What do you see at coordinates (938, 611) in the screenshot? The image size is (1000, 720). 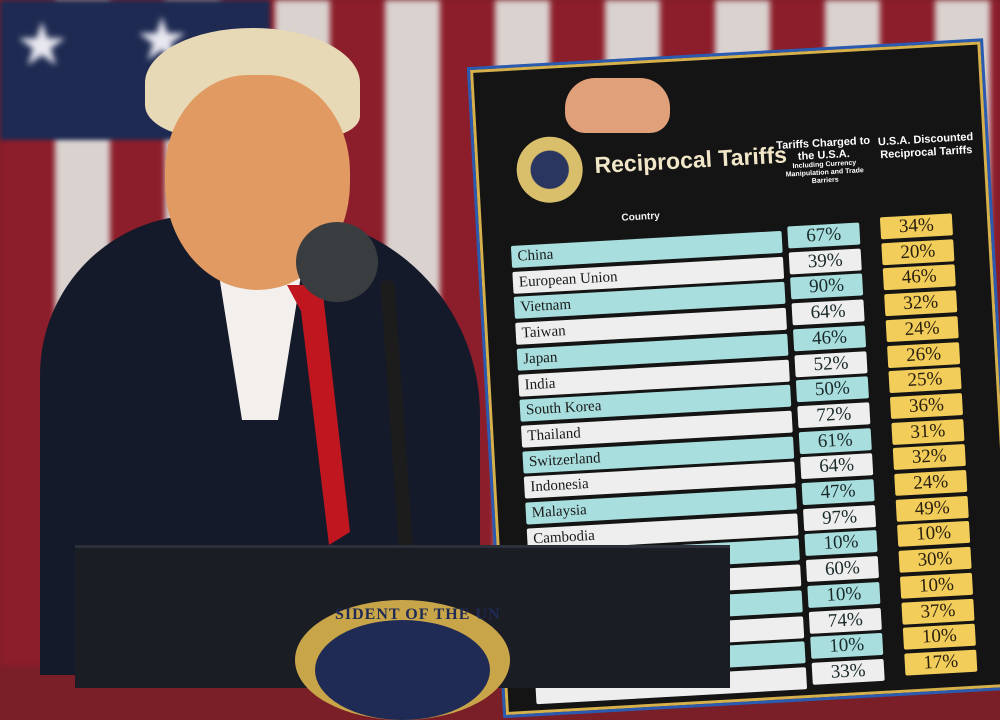 I see `discounted-tariff-cell: 37%` at bounding box center [938, 611].